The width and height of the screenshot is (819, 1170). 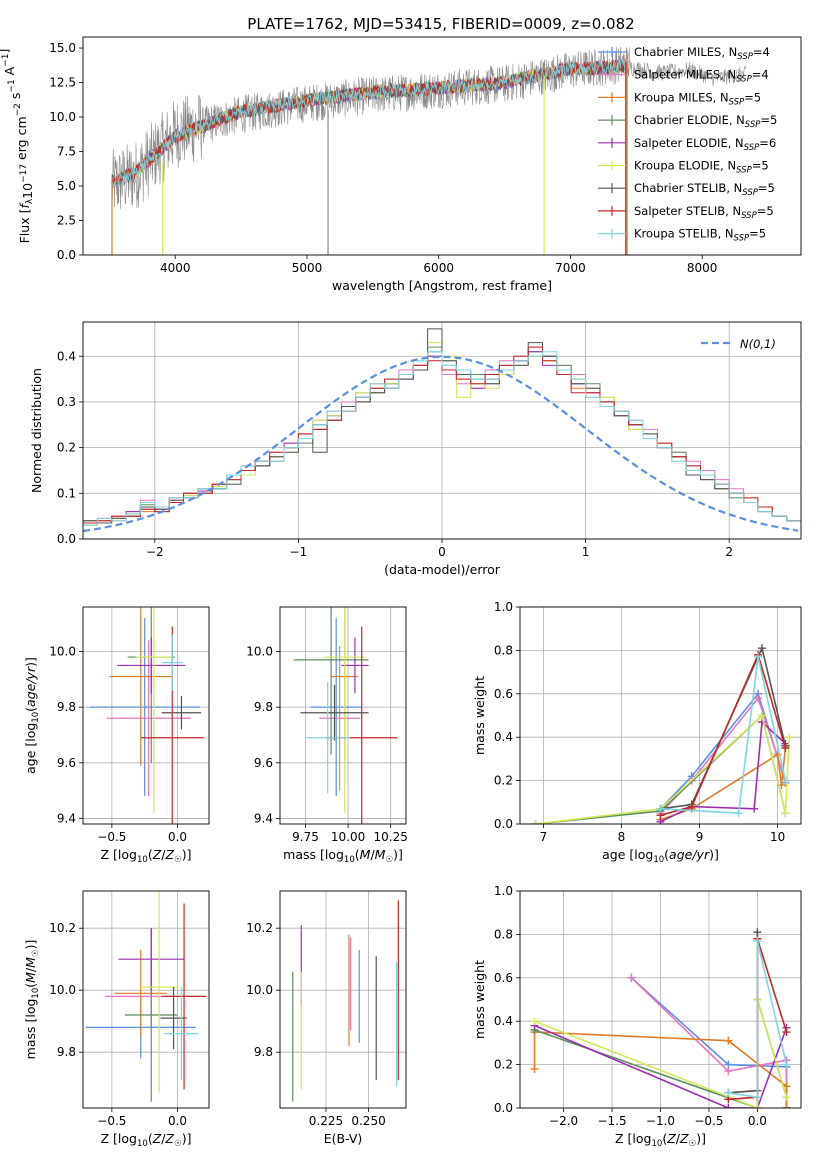 What do you see at coordinates (305, 837) in the screenshot?
I see `x-tick-label: 9.75` at bounding box center [305, 837].